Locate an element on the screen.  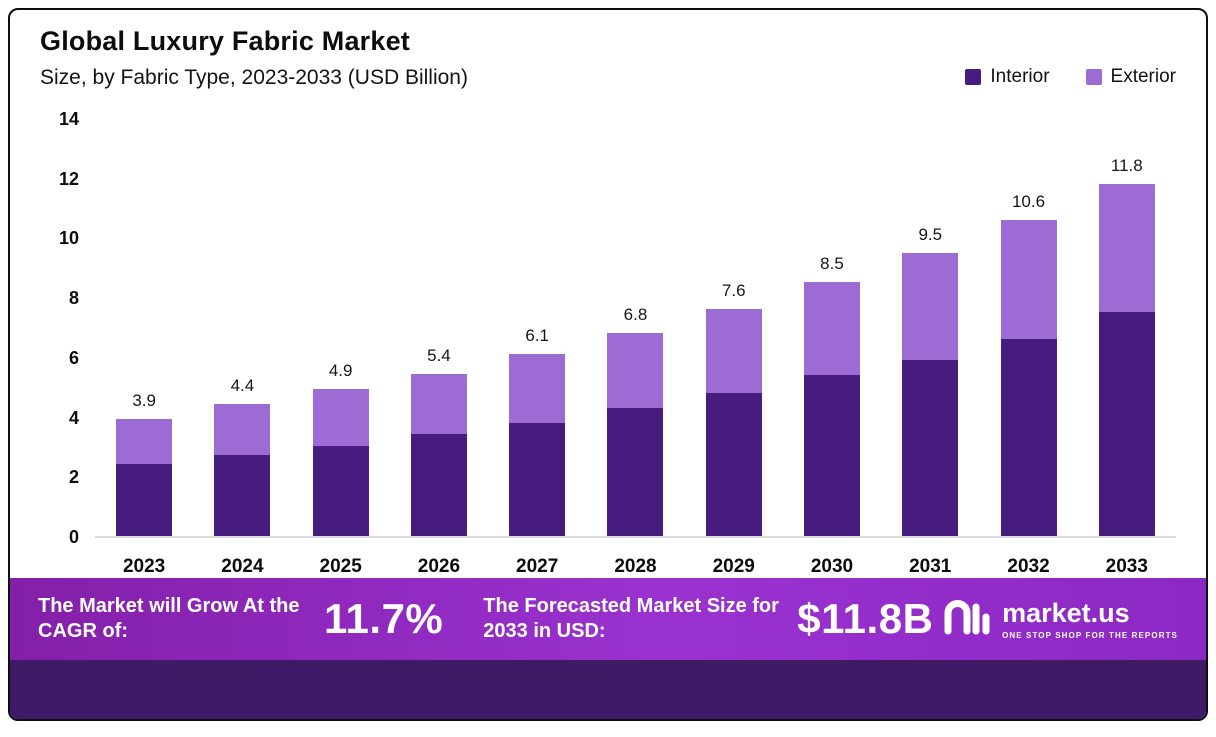
bar-group: 7.6 is located at coordinates (734, 408).